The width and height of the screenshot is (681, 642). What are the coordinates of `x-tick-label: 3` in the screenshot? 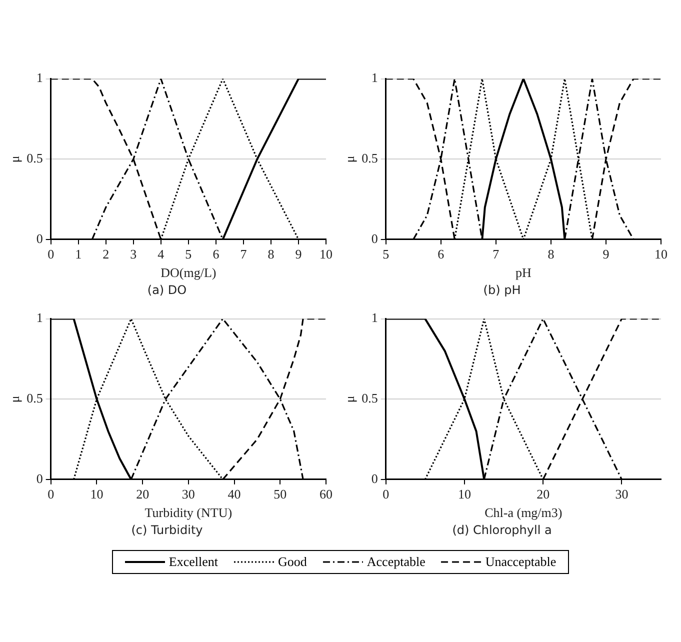 It's located at (133, 254).